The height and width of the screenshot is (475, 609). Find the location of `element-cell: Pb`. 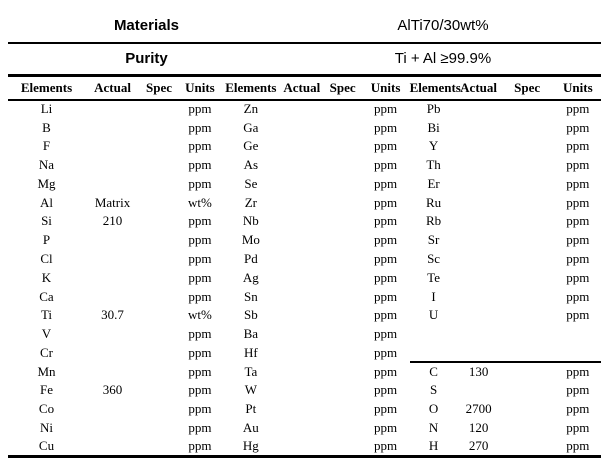

element-cell: Pb is located at coordinates (433, 109).